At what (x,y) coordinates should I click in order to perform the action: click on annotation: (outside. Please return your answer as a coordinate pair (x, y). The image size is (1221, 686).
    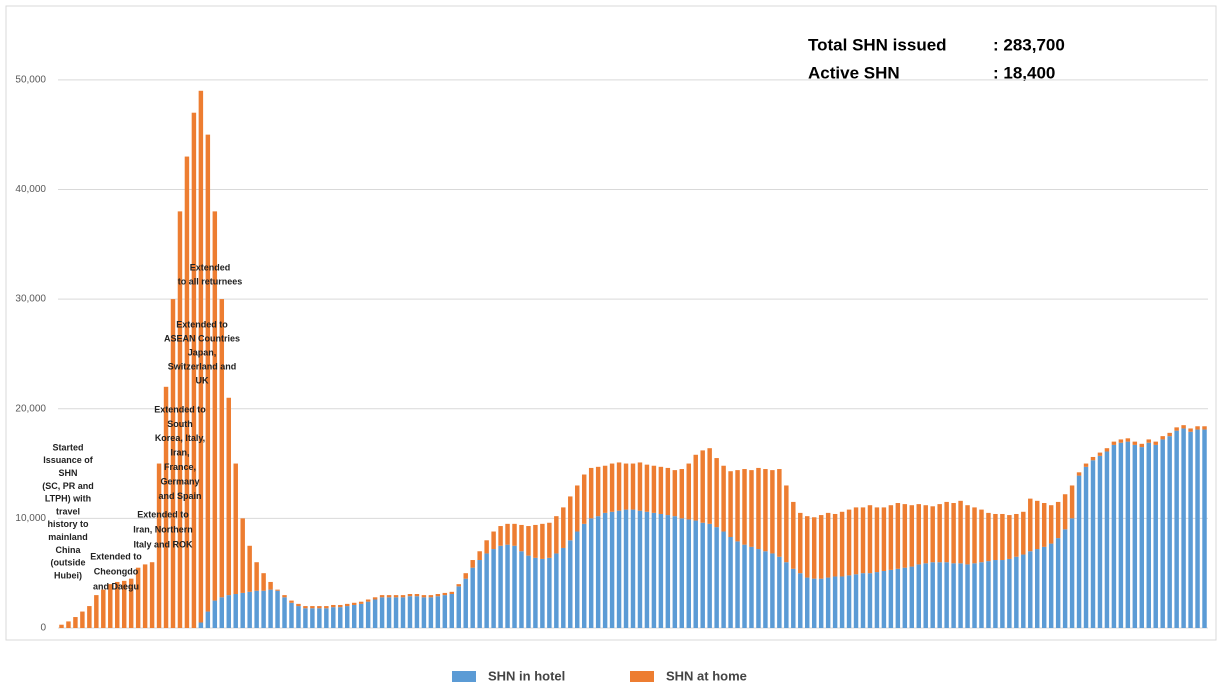
    Looking at the image, I should click on (68, 563).